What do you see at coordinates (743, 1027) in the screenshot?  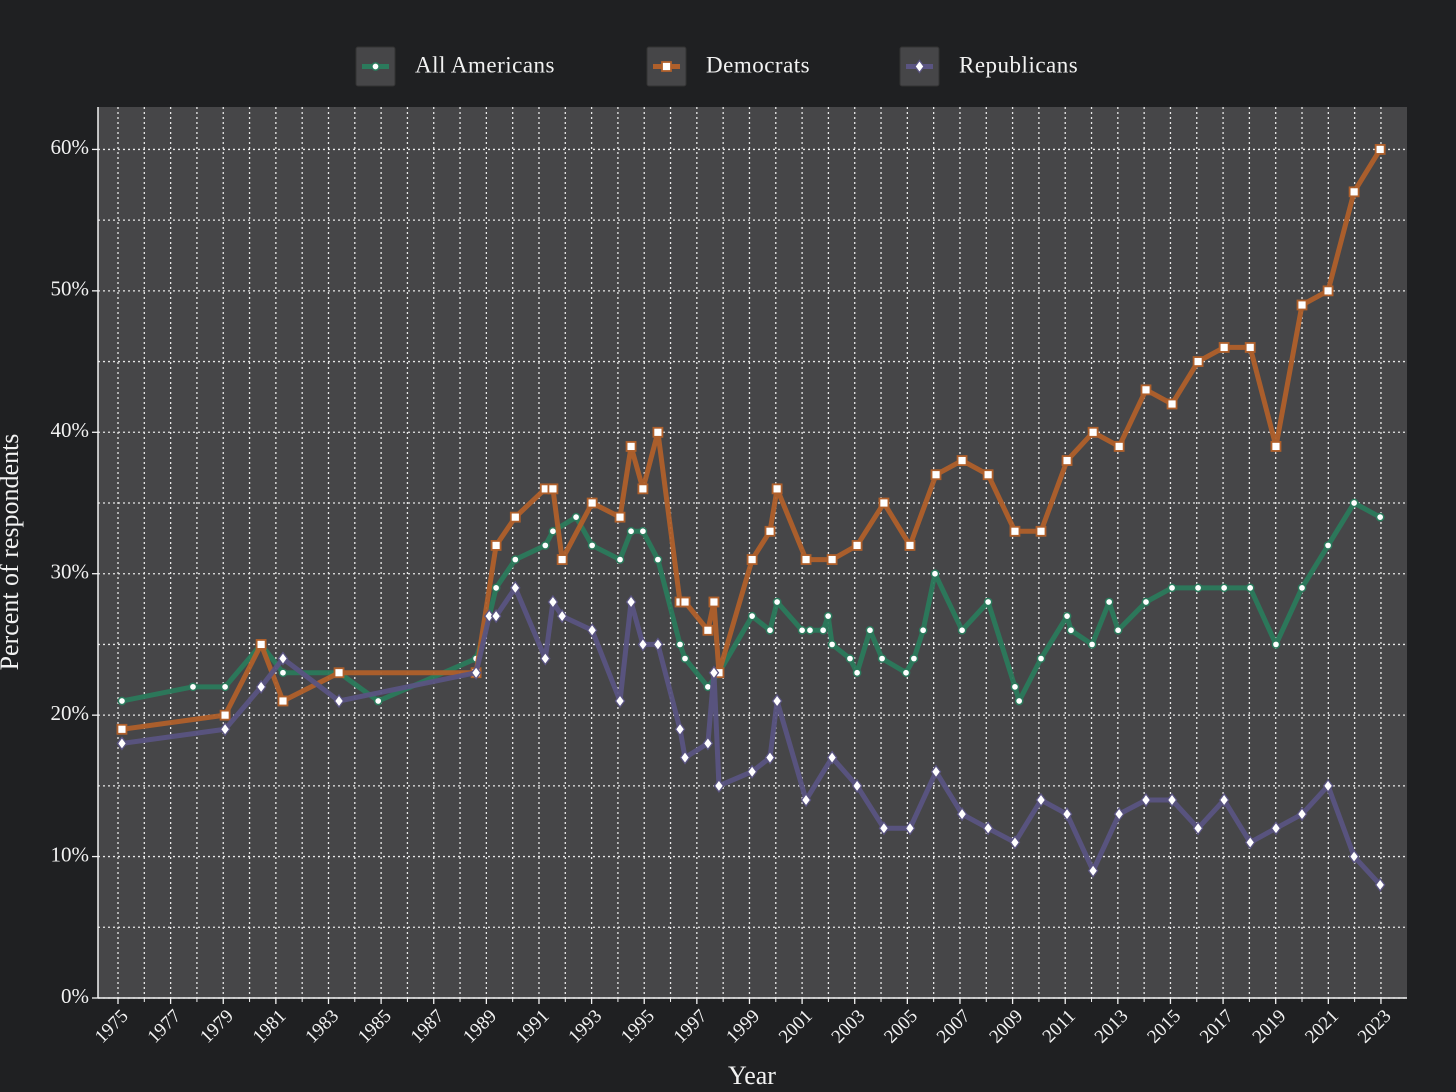 I see `x-tick-label: 1999` at bounding box center [743, 1027].